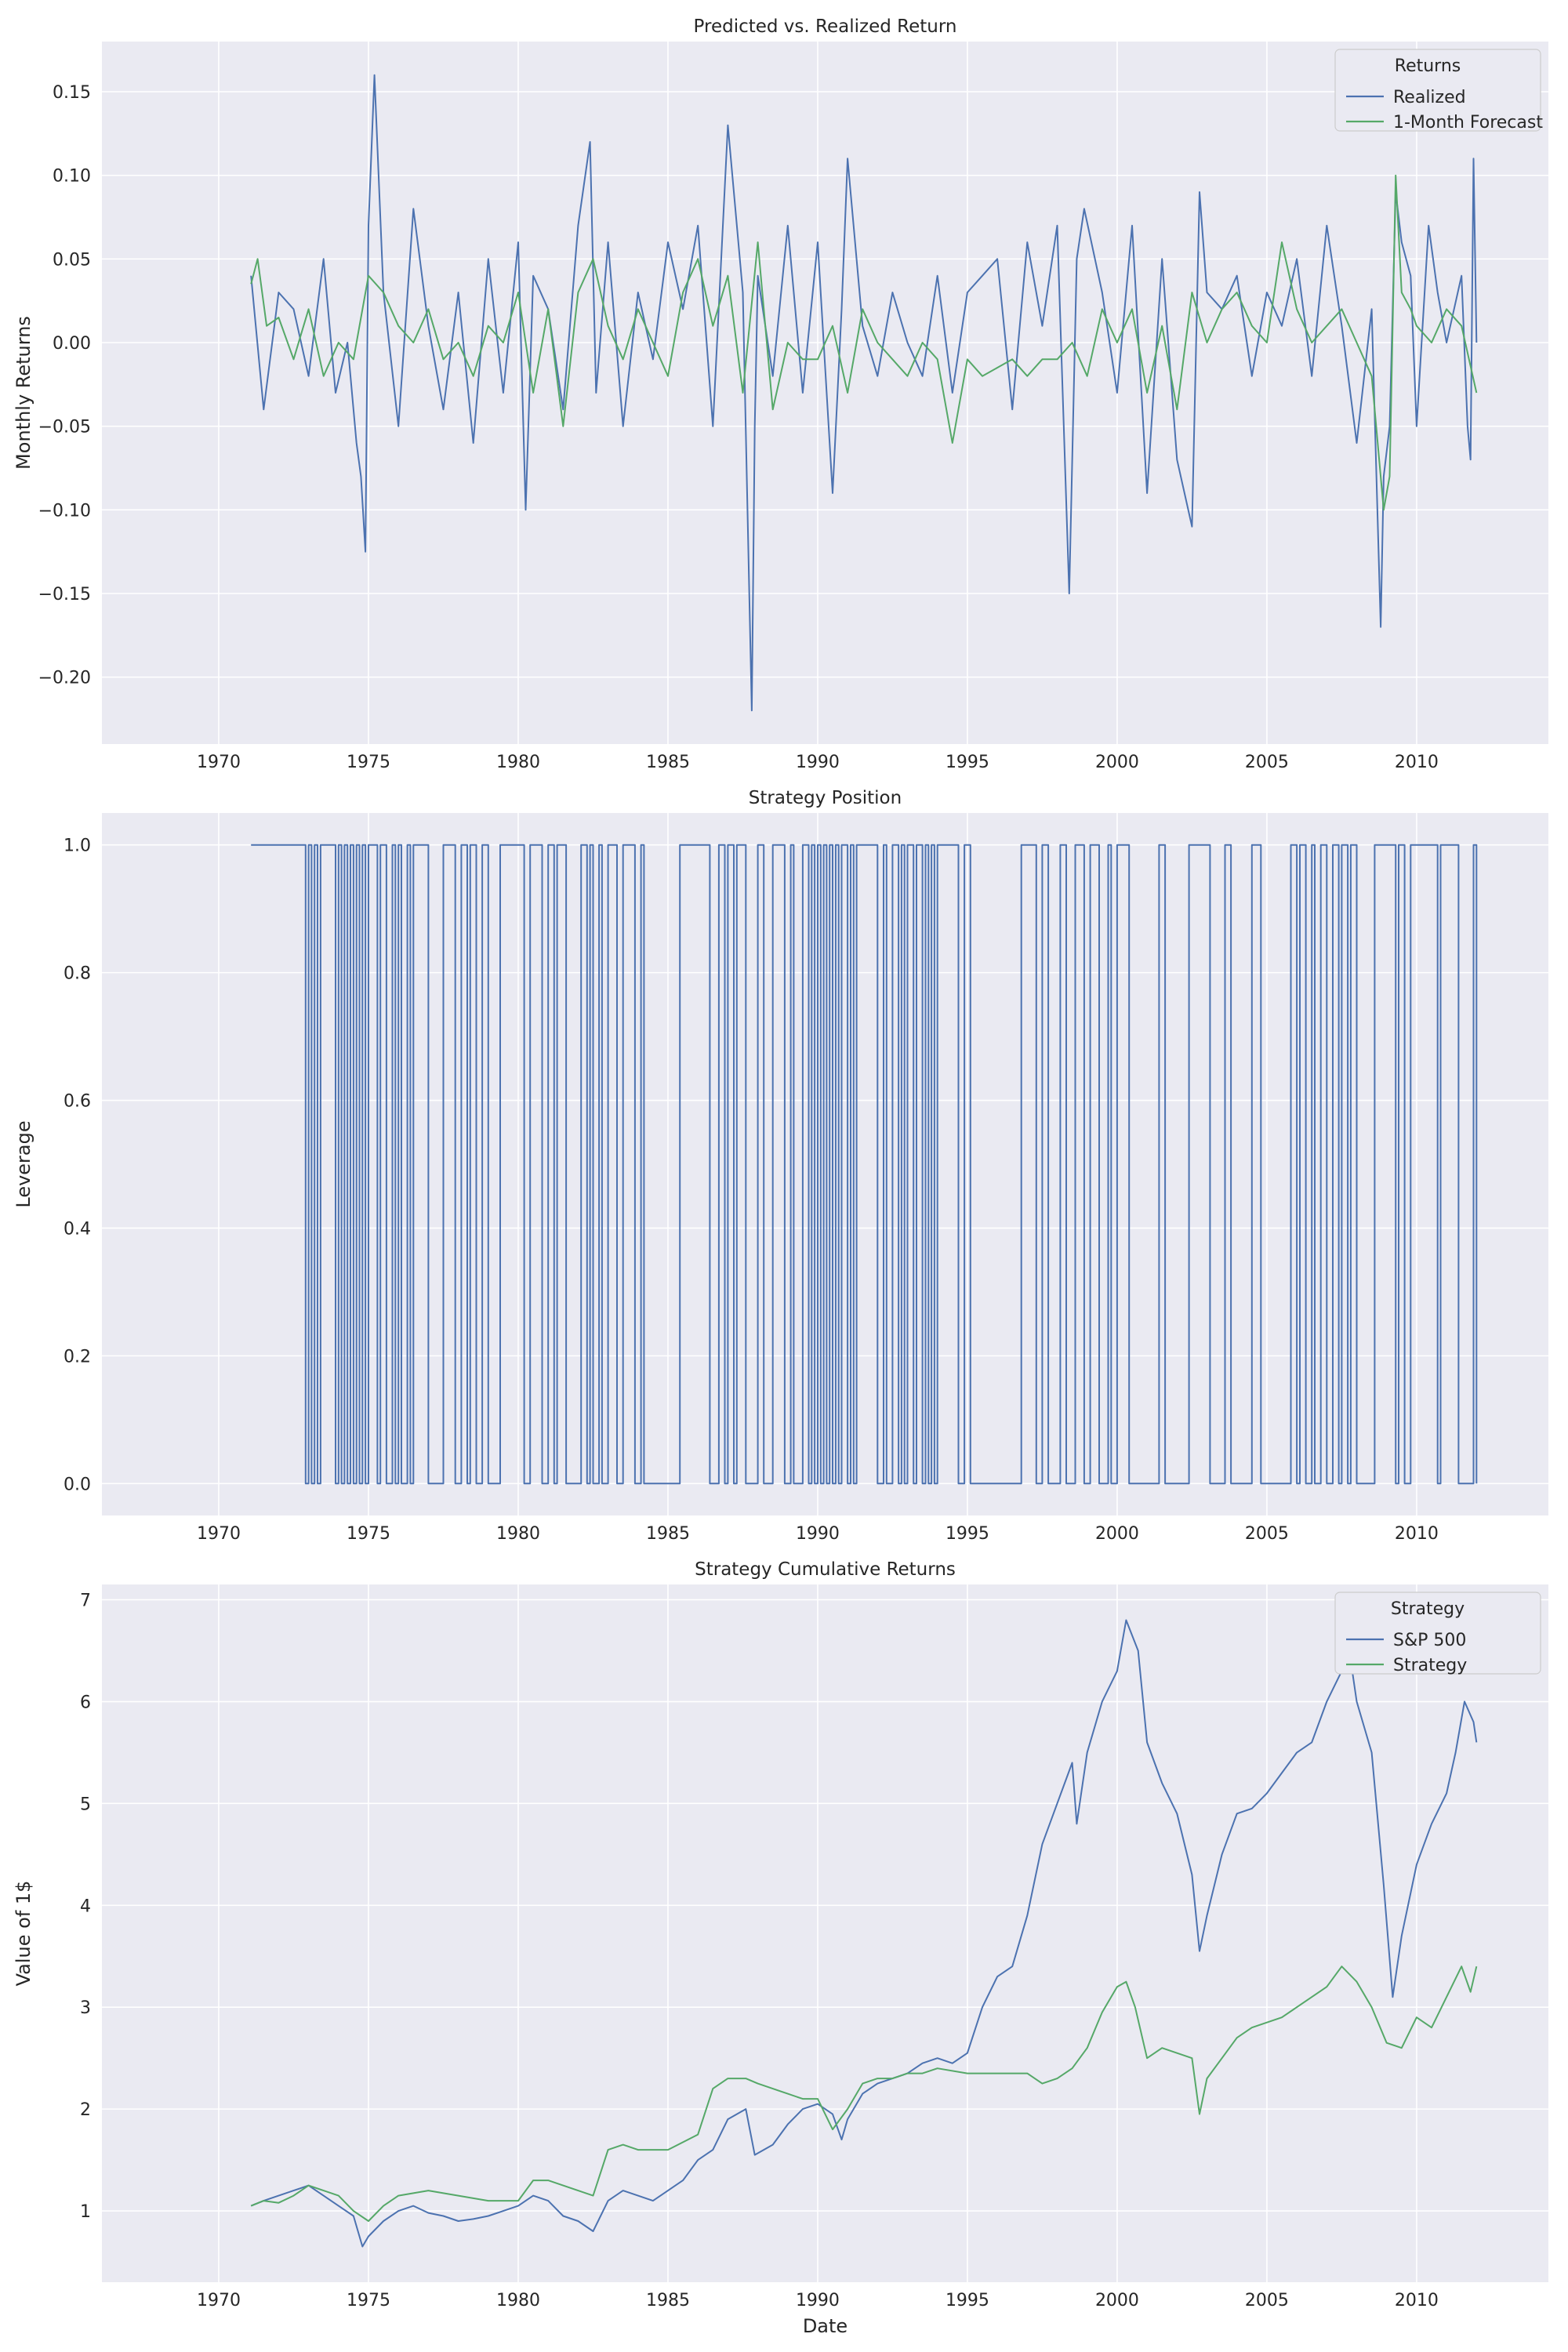 This screenshot has height=2352, width=1568. What do you see at coordinates (77, 1102) in the screenshot?
I see `y-tick-label: 0.6` at bounding box center [77, 1102].